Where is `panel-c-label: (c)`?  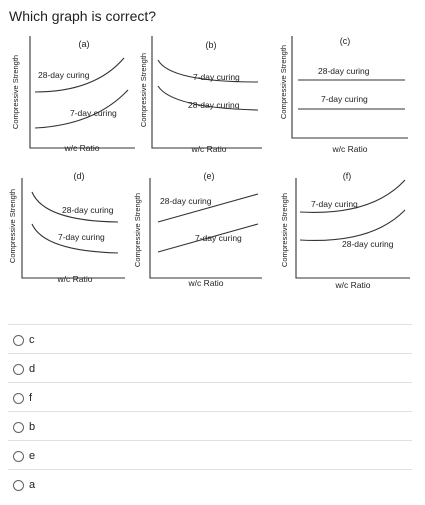 panel-c-label: (c) is located at coordinates (345, 41).